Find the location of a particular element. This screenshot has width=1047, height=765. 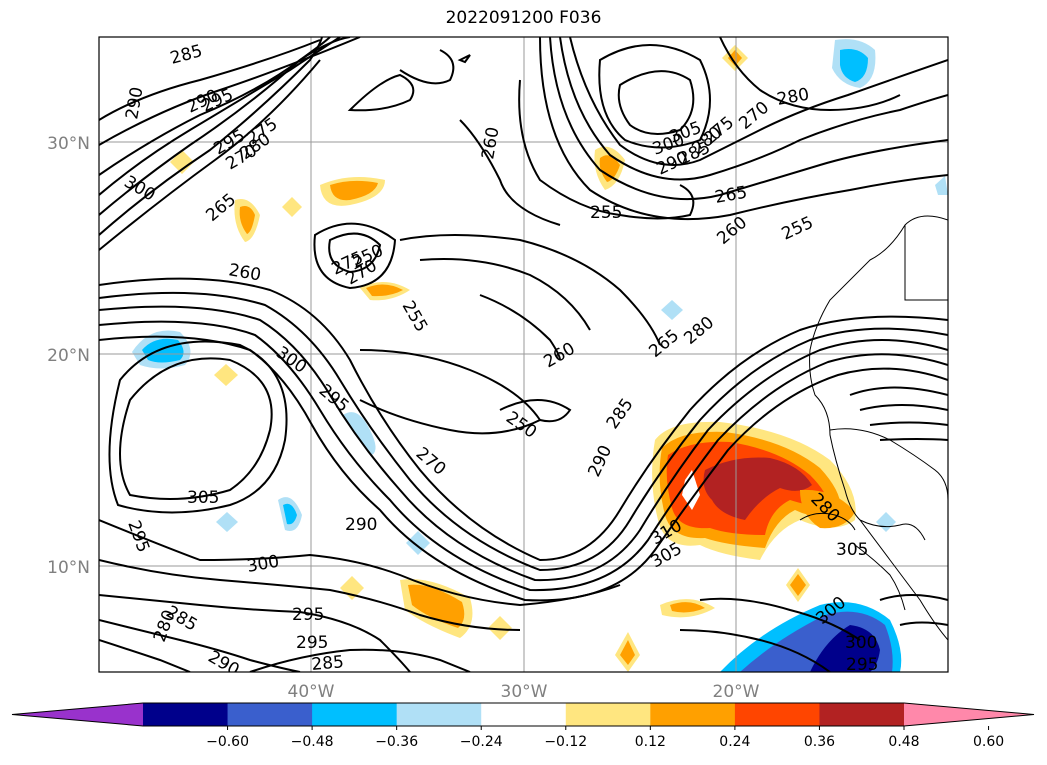

colorbar-tick-label: 0.60 is located at coordinates (988, 742).